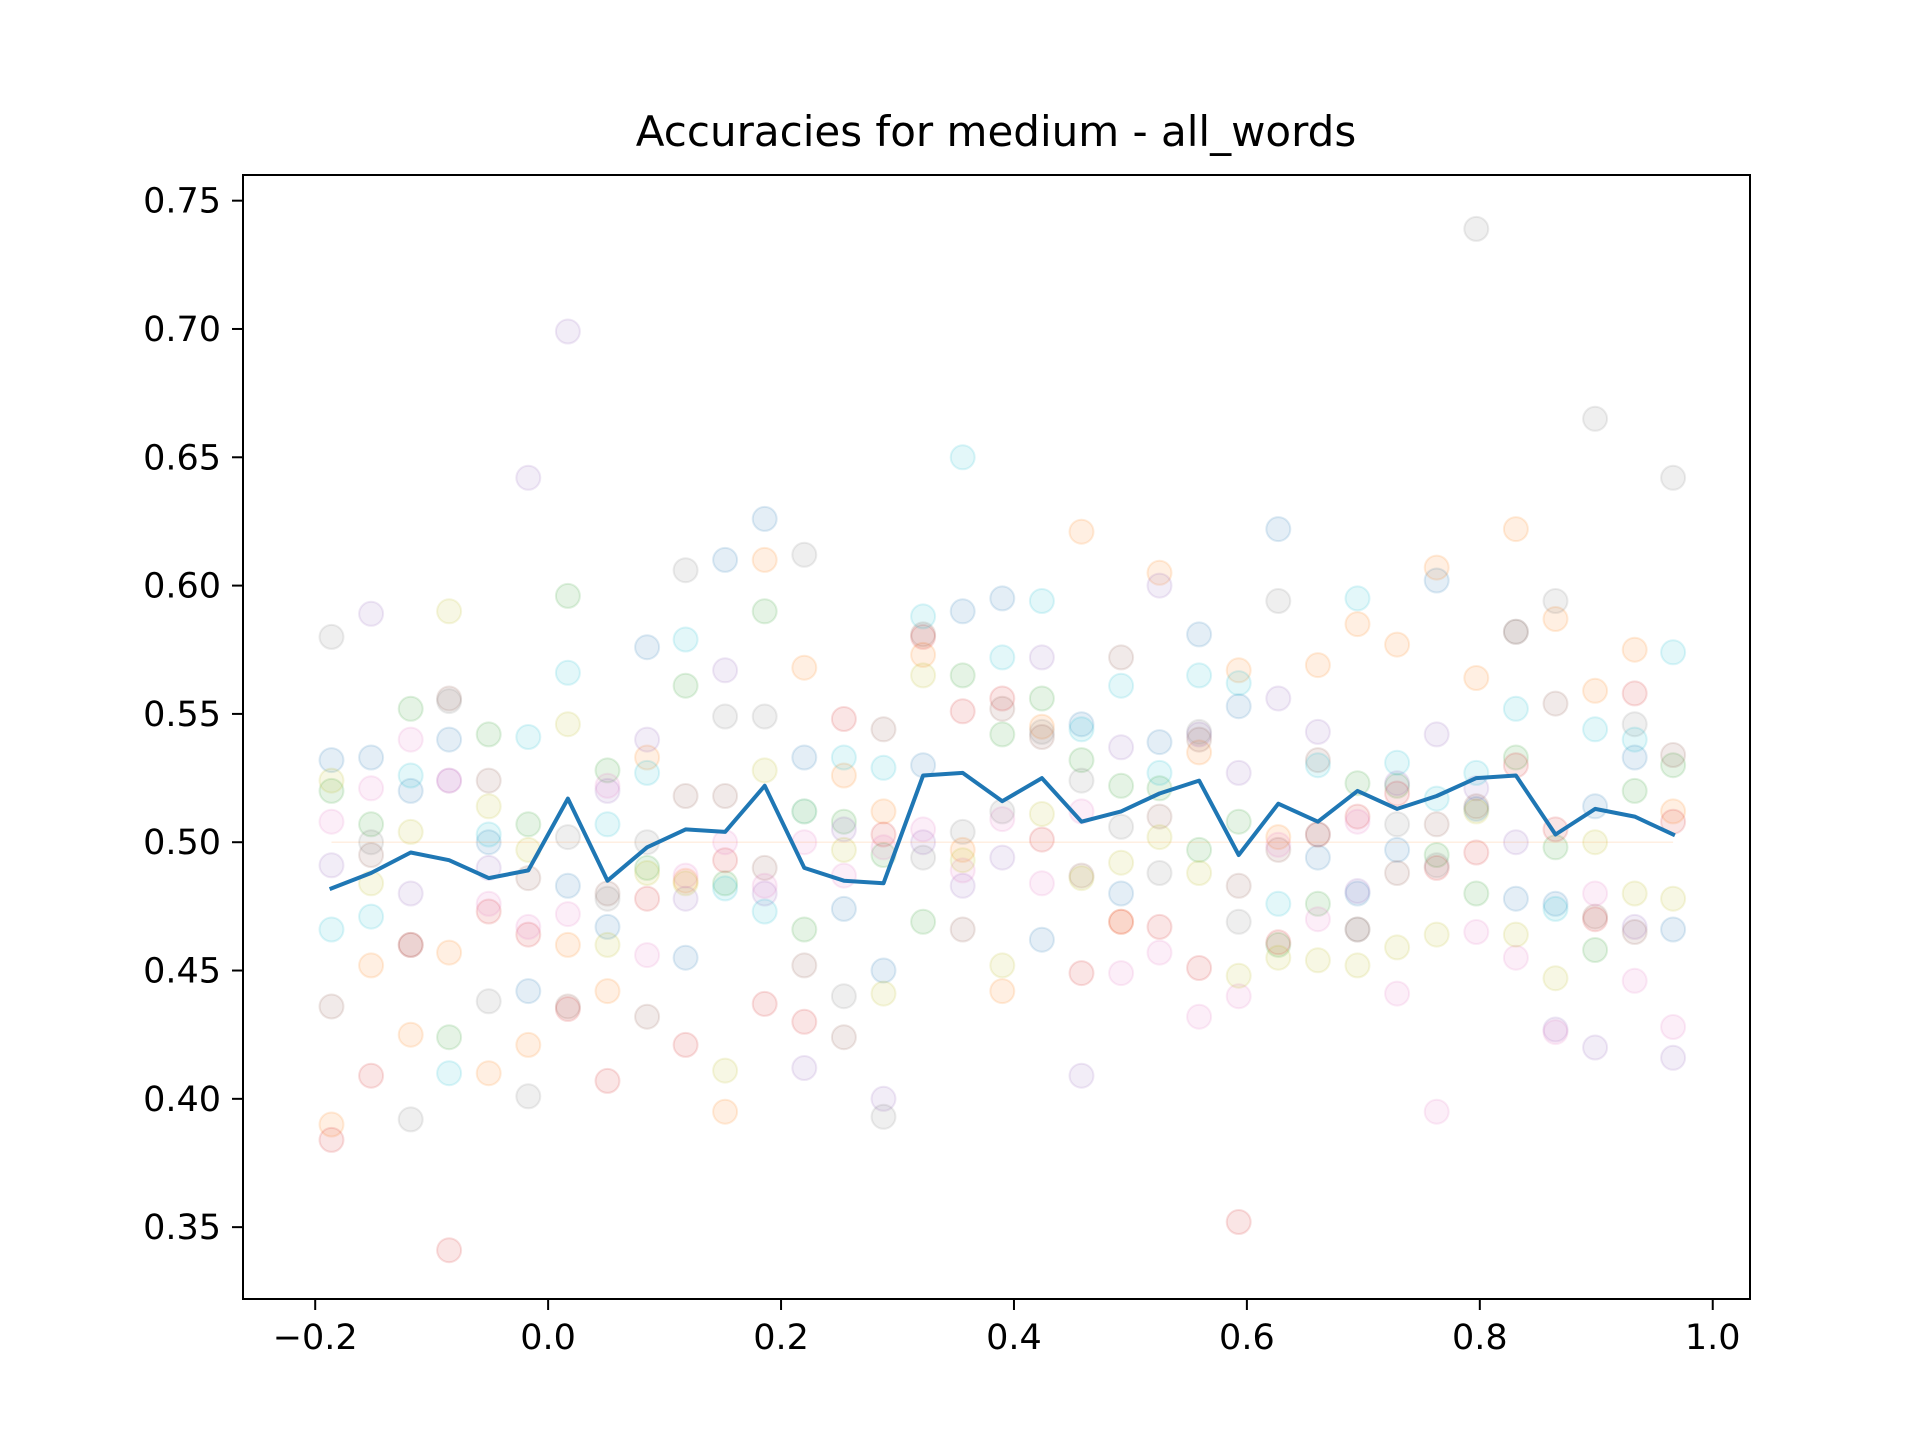  Describe the element at coordinates (1247, 1338) in the screenshot. I see `x-tick-label: 0.6` at that location.